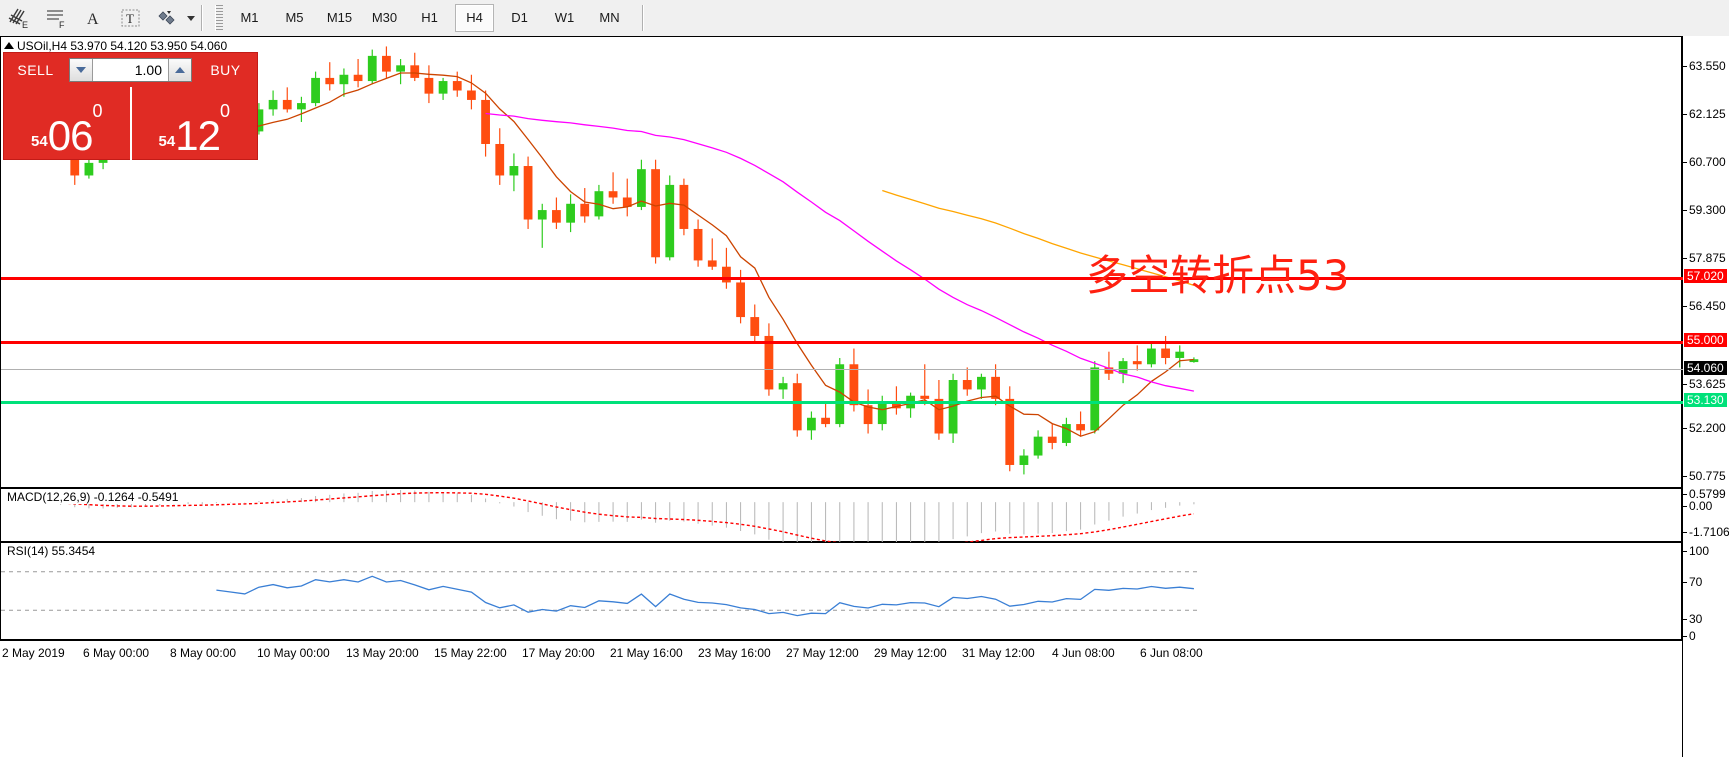 The width and height of the screenshot is (1729, 757). What do you see at coordinates (1705, 340) in the screenshot?
I see `price-label-55000: 55.000` at bounding box center [1705, 340].